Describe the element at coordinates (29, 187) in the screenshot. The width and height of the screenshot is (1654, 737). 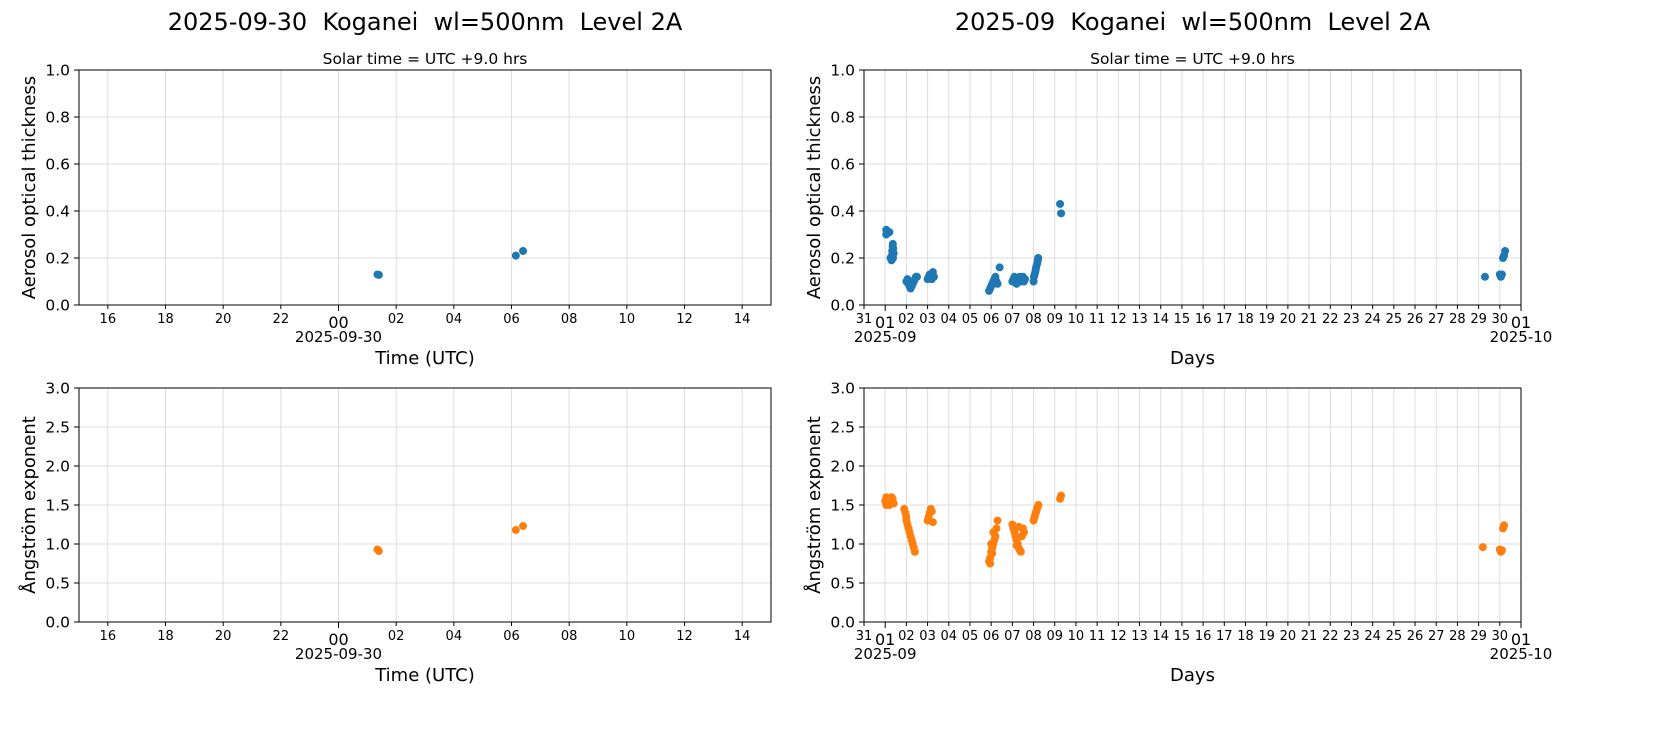
I see `y-axis-label: Aerosol optical thickness` at that location.